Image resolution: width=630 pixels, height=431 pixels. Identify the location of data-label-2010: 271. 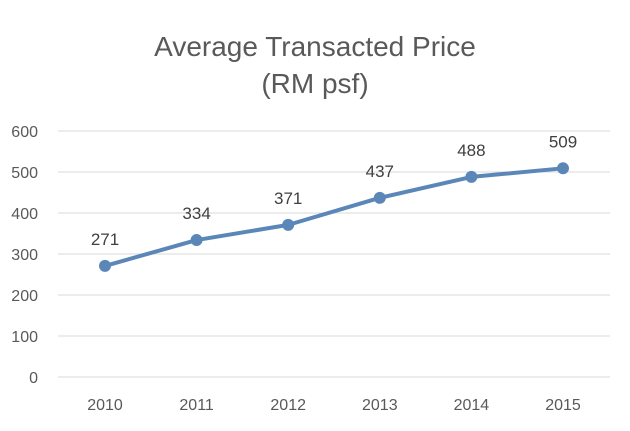
(105, 239).